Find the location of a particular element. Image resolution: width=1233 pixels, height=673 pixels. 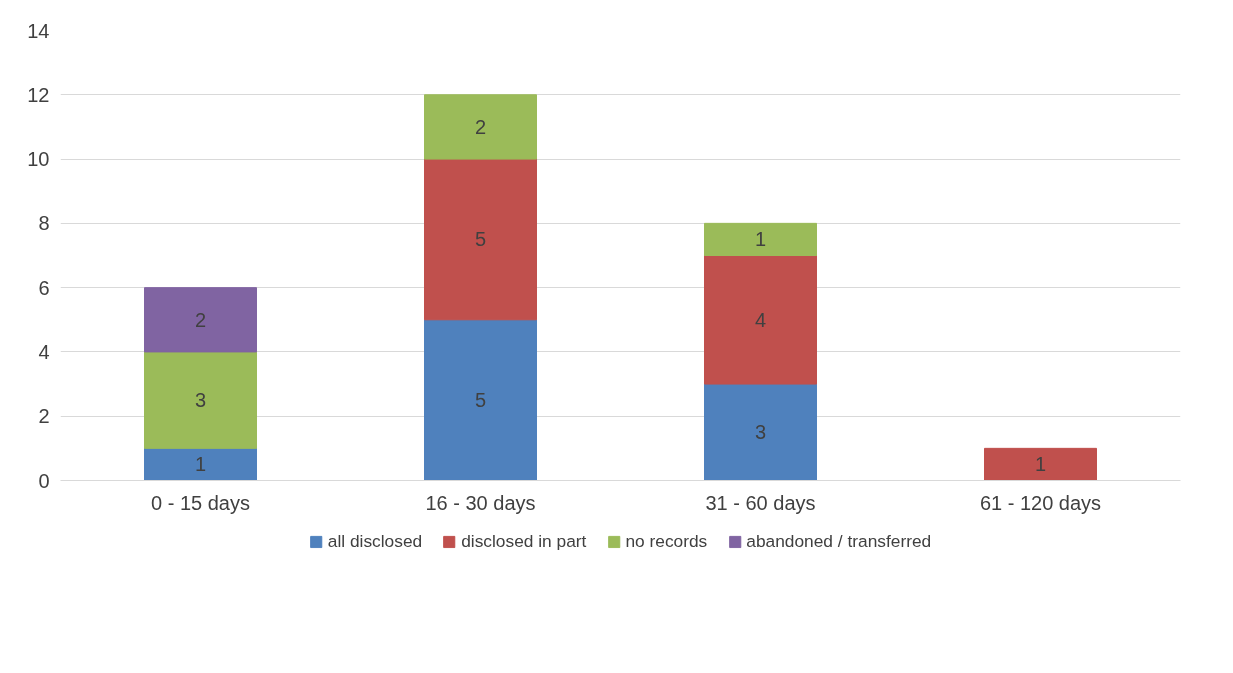

y-tick-label: 6 is located at coordinates (44, 287).